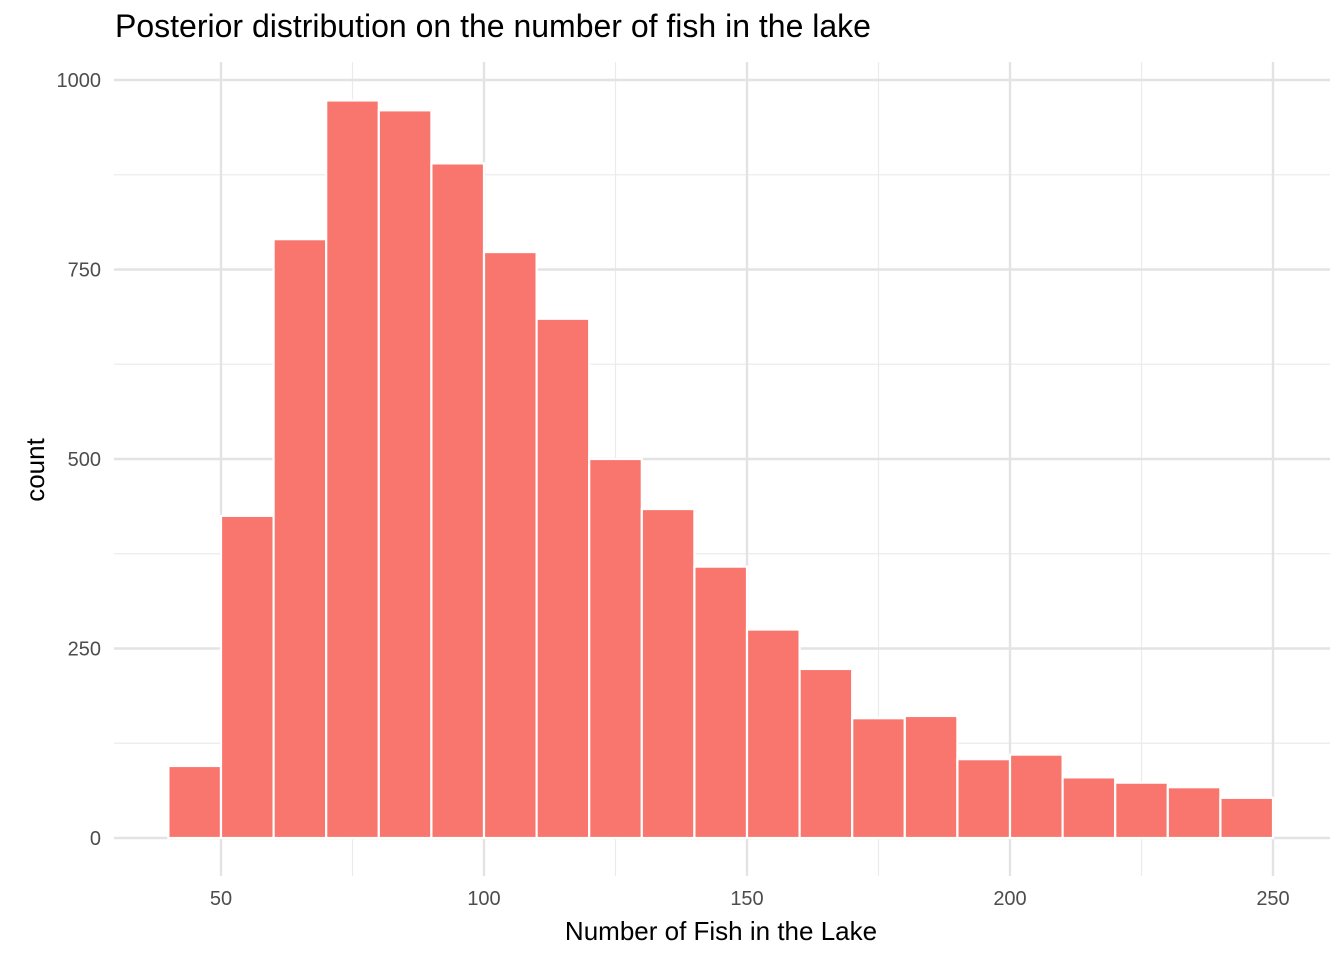 This screenshot has height=960, width=1344. I want to click on y-axis-tick-labels: 0 250 500 750 1000, so click(79, 460).